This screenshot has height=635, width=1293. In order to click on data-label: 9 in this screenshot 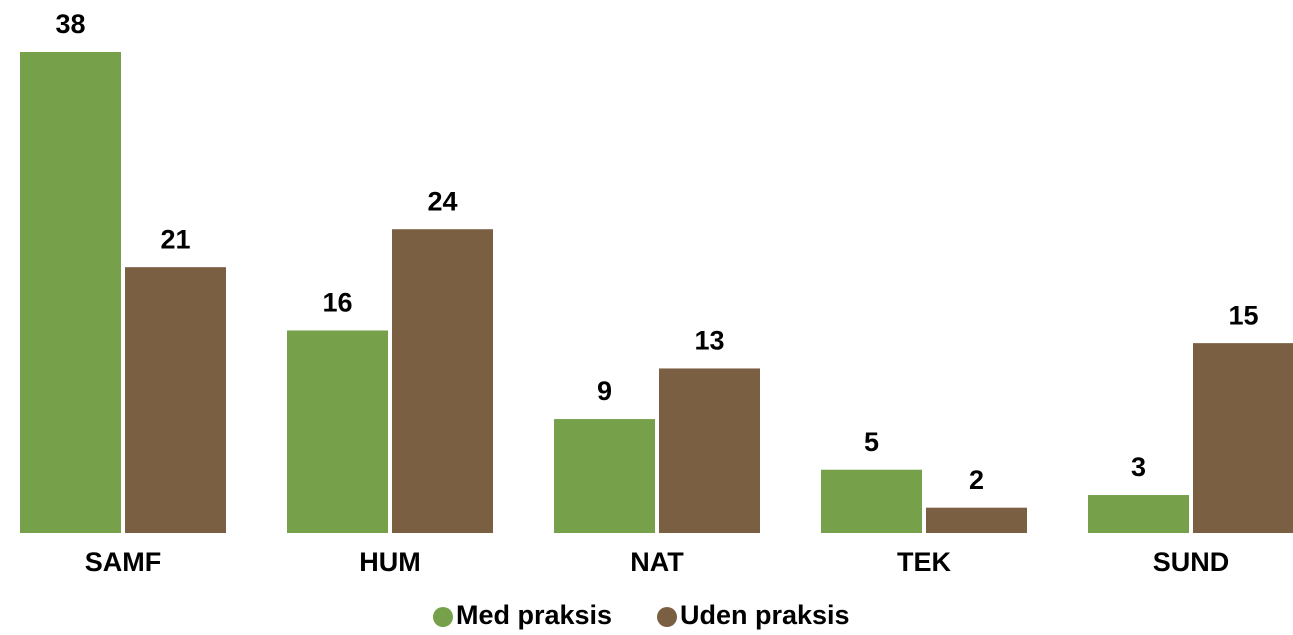, I will do `click(604, 391)`.